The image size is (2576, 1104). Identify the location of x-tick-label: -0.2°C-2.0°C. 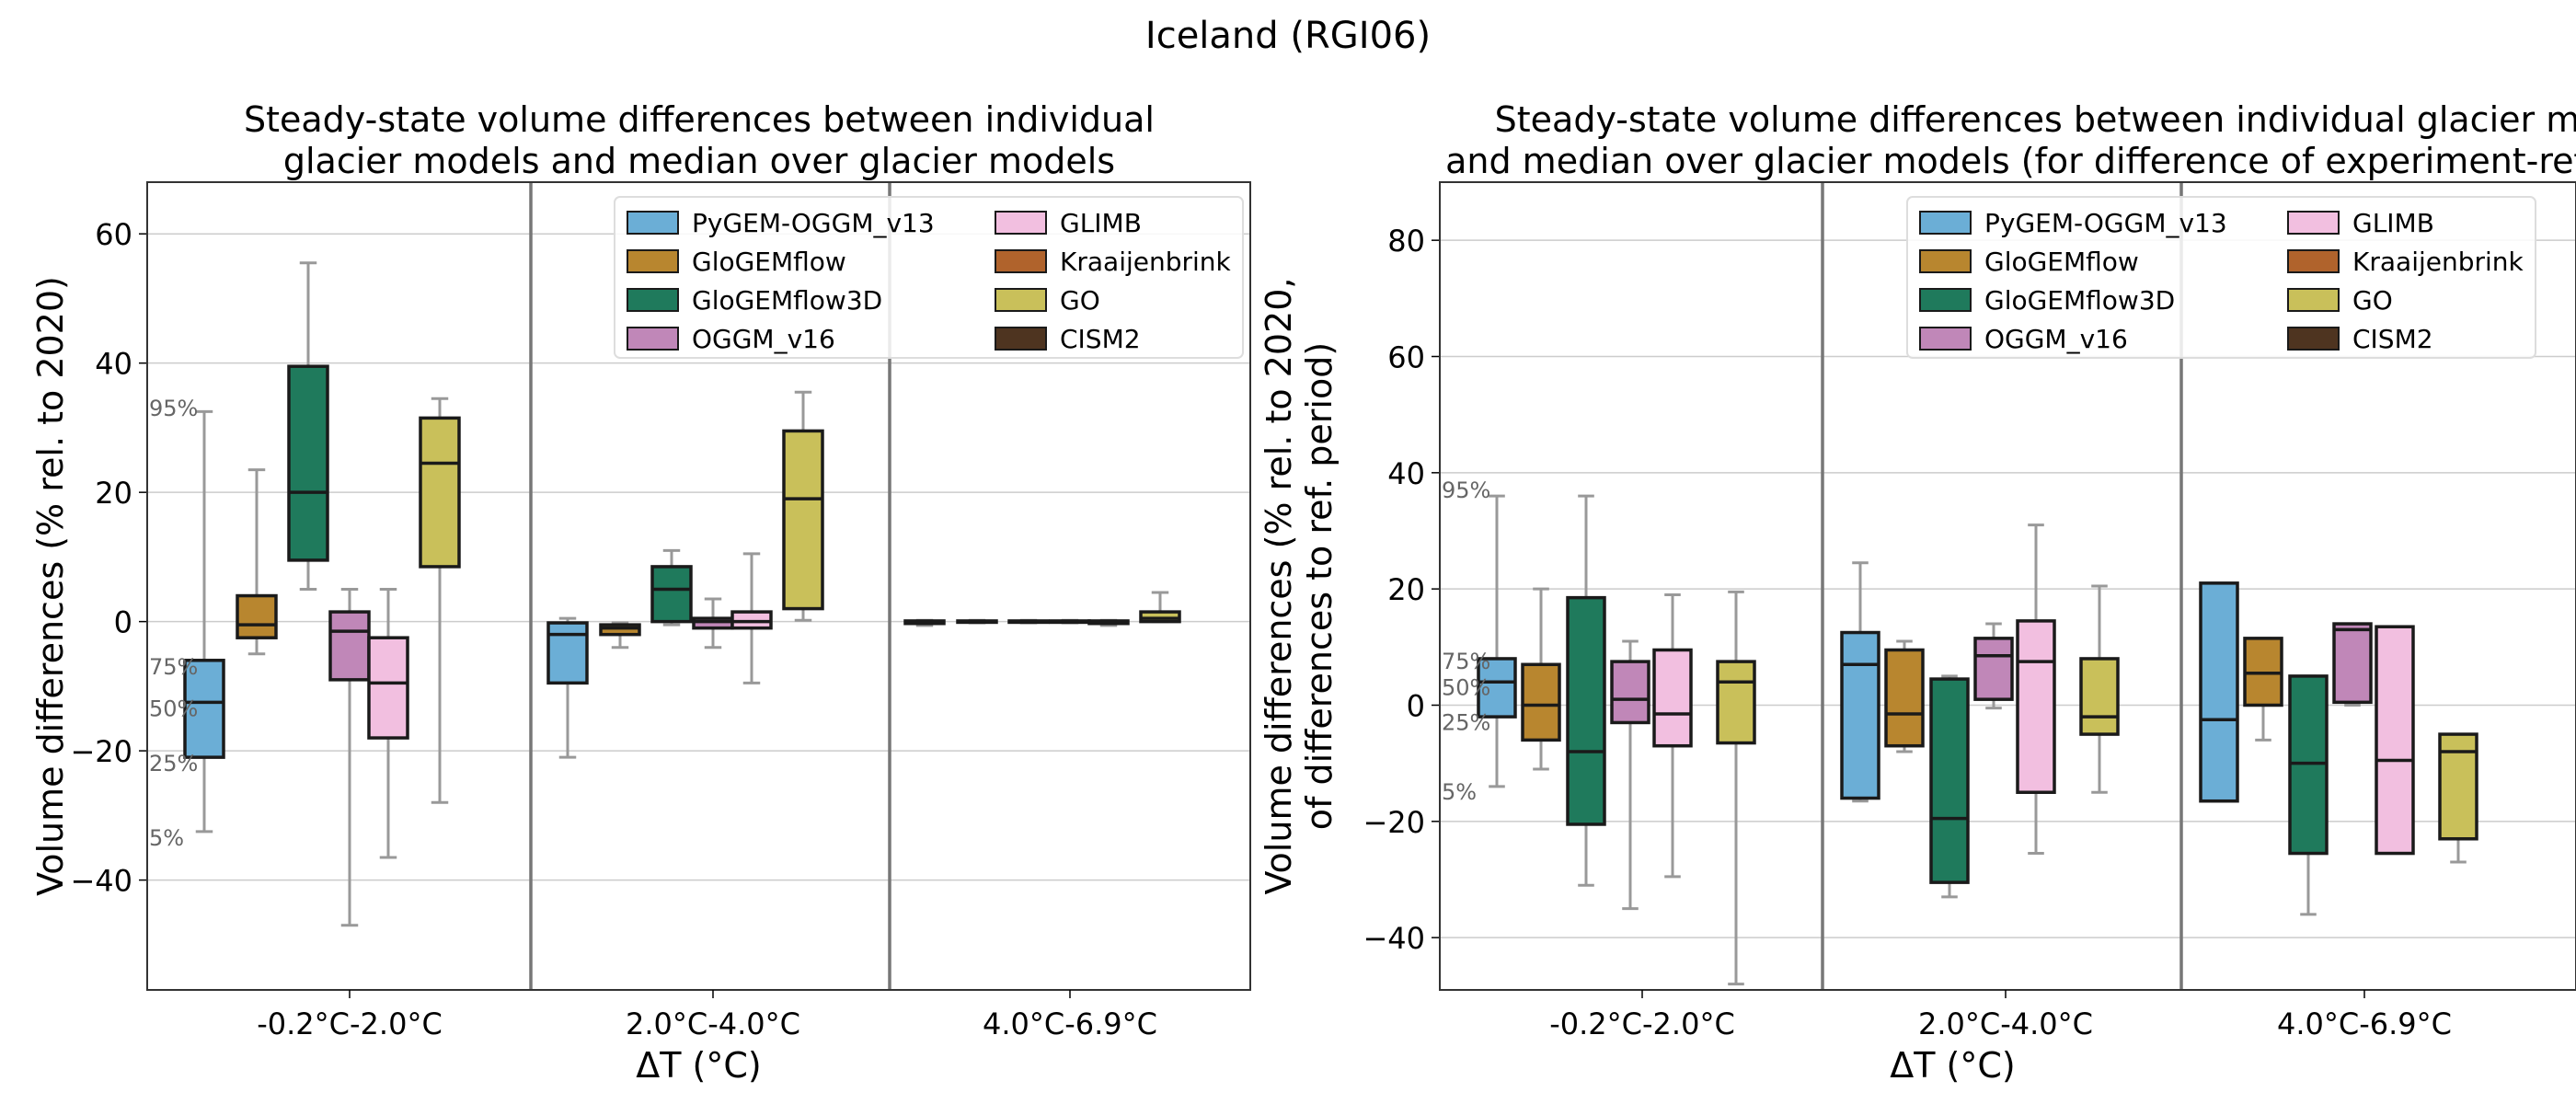
(350, 1023).